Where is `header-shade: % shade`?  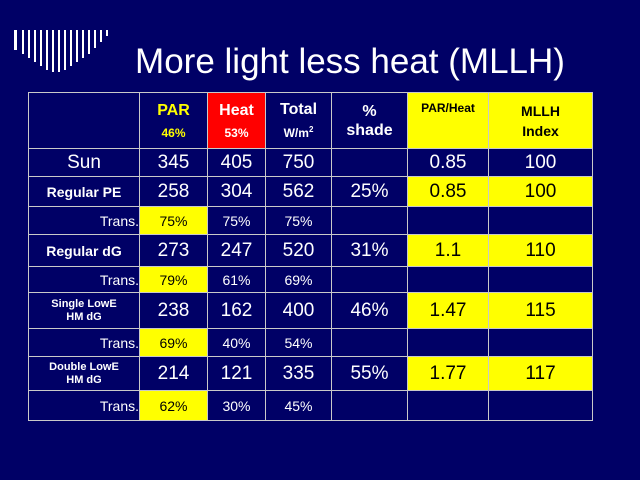
header-shade: % shade is located at coordinates (369, 120).